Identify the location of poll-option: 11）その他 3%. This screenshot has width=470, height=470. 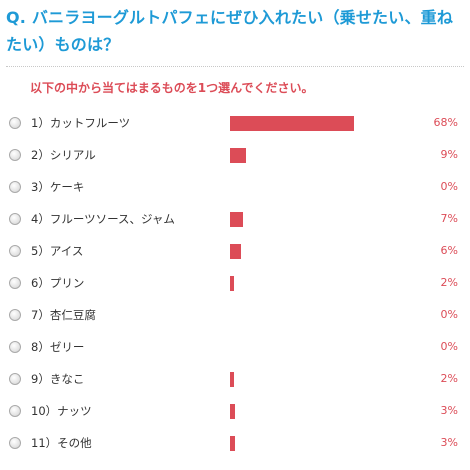
(235, 444).